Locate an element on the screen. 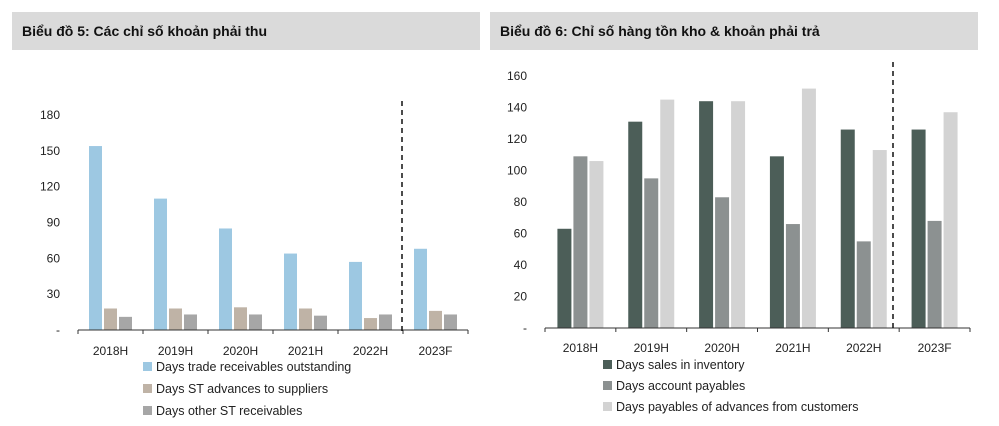 The width and height of the screenshot is (999, 426). y-tick-label: 100 is located at coordinates (517, 171).